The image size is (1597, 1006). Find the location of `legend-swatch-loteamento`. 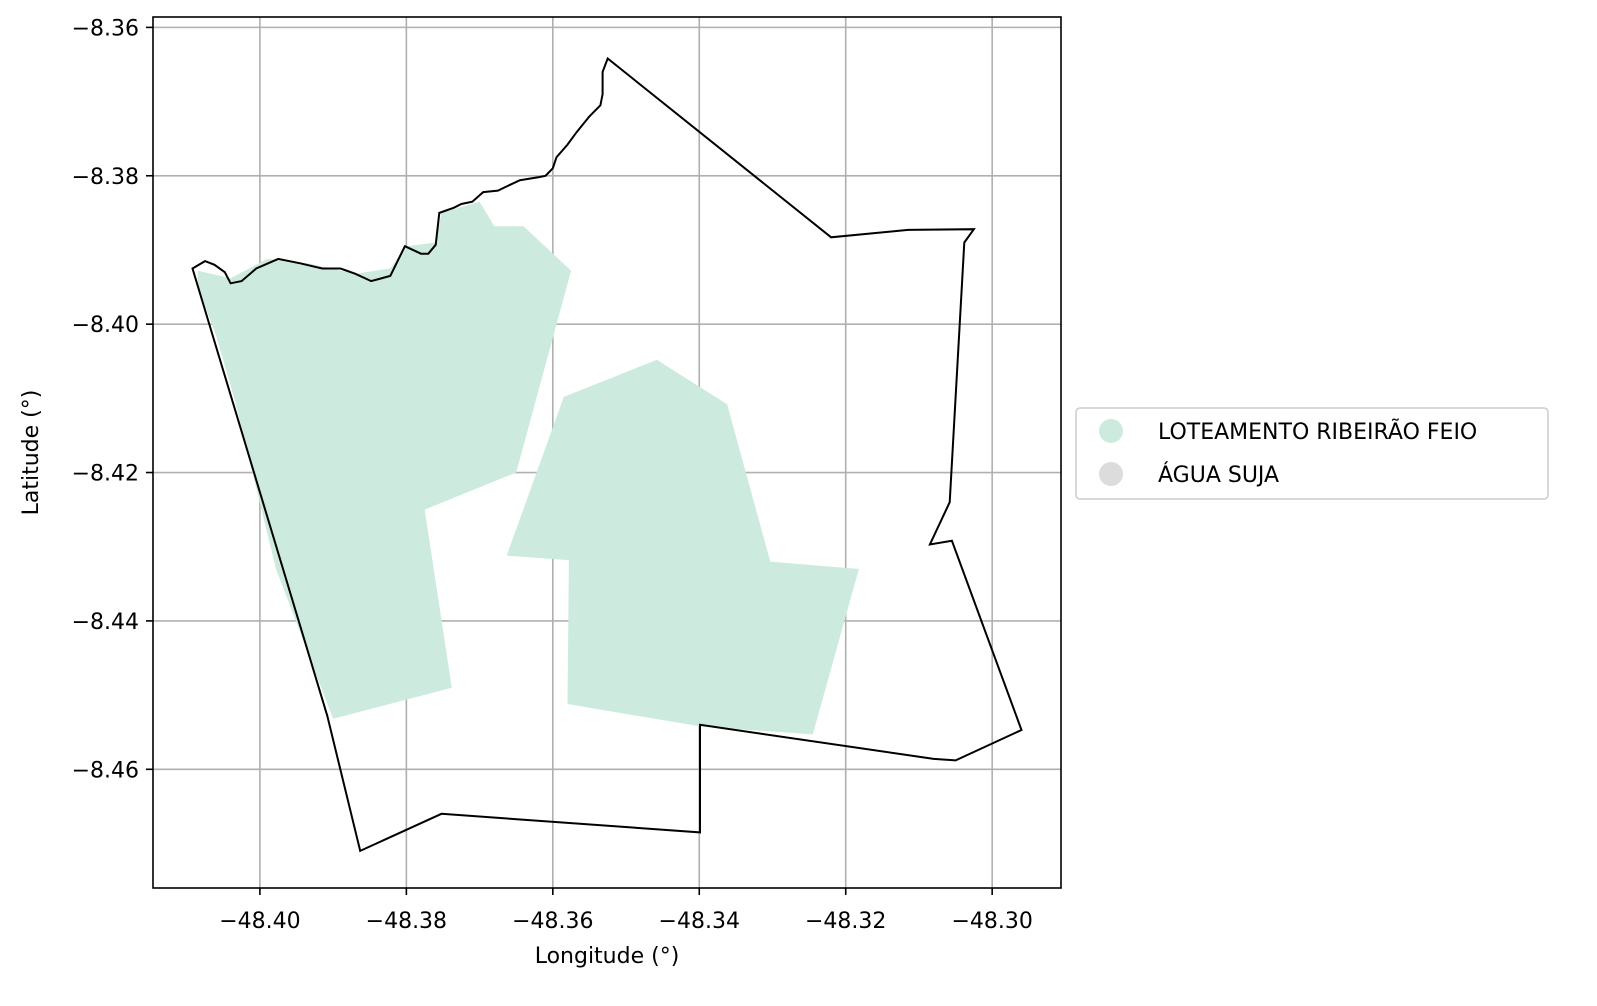

legend-swatch-loteamento is located at coordinates (1111, 431).